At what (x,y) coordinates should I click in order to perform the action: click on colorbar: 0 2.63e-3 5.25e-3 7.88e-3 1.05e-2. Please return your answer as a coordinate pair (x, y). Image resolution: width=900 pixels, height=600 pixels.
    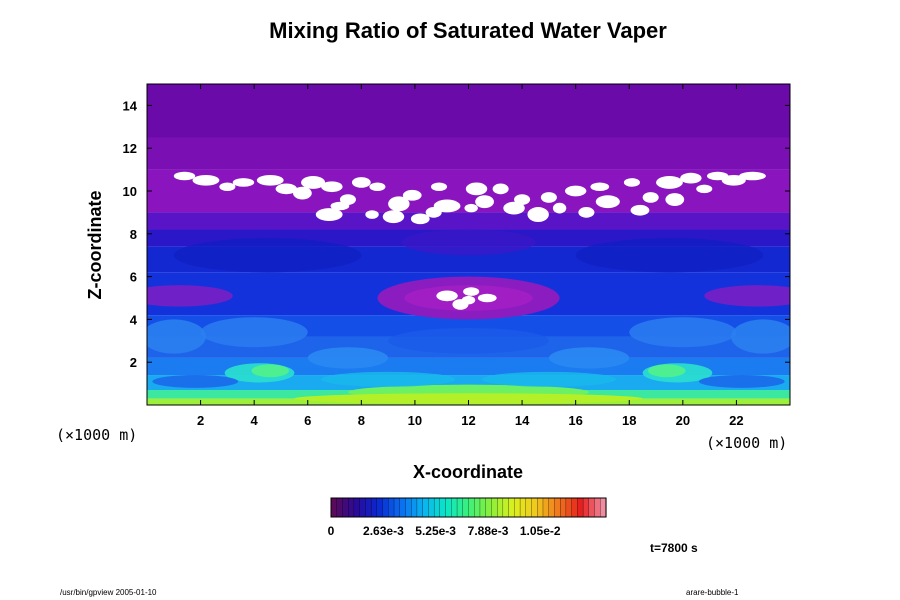
    Looking at the image, I should click on (467, 517).